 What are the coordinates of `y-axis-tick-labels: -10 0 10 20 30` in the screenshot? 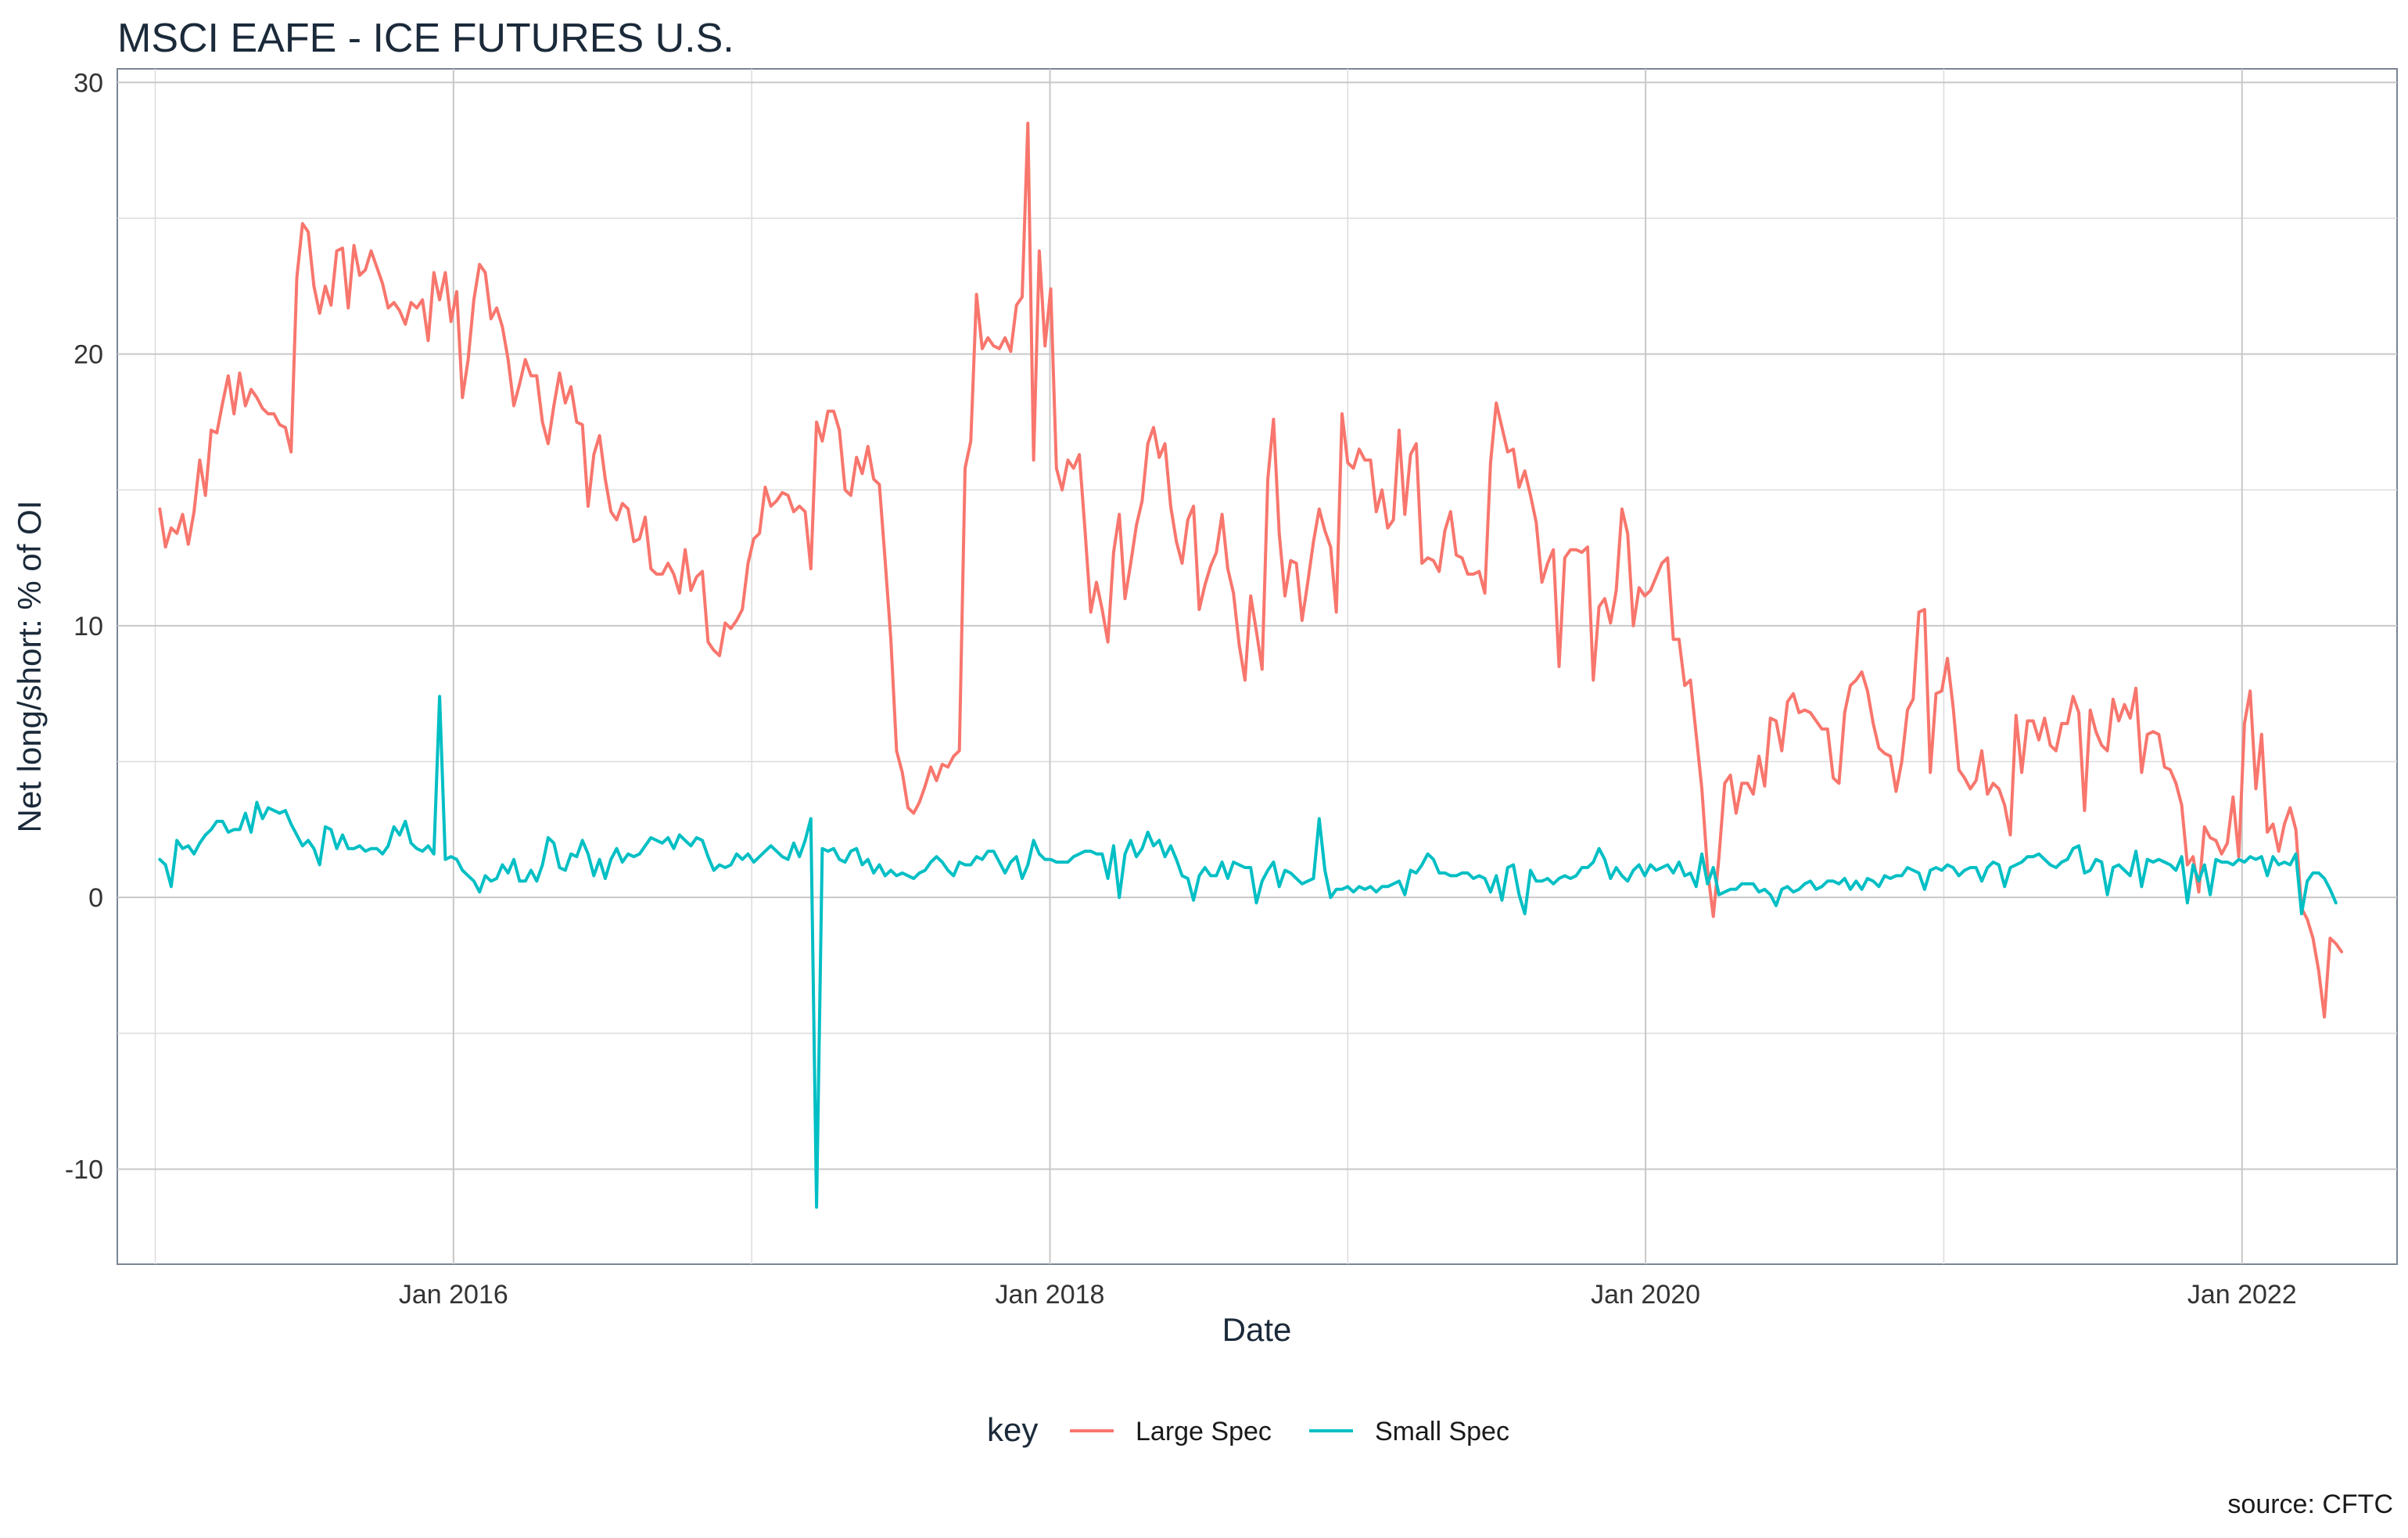 It's located at (84, 626).